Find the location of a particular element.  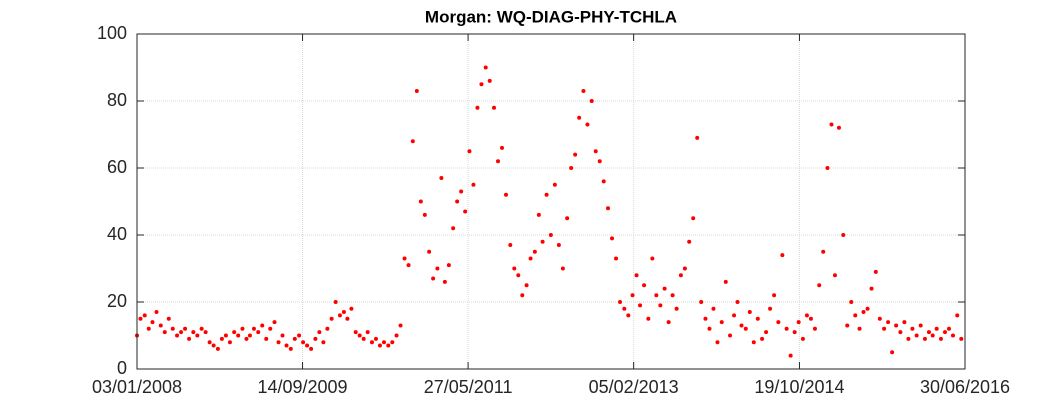

y-tick-label: 100 is located at coordinates (112, 33).